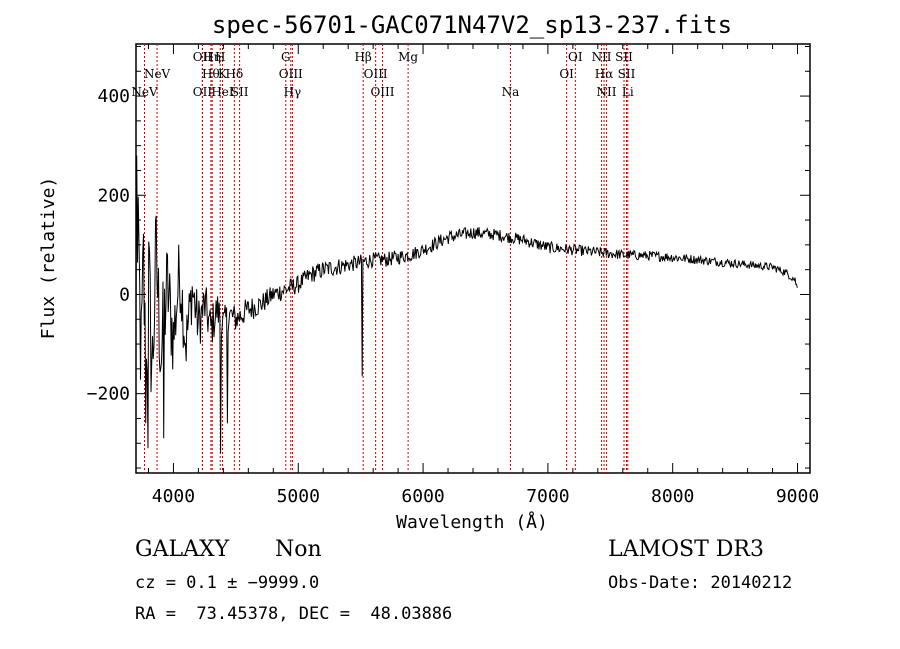  I want to click on line-label: HeI, so click(222, 92).